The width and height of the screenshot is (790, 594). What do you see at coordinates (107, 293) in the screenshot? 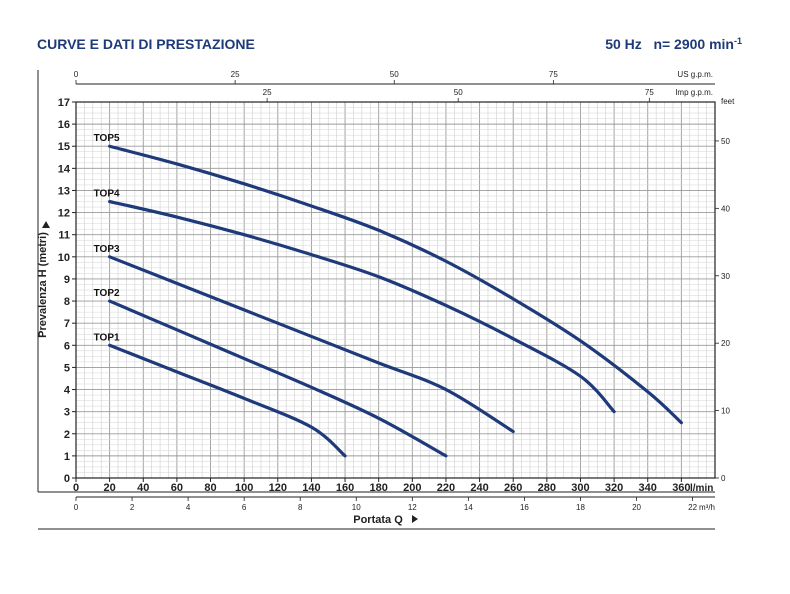
I see `curve-label-top2: TOP2` at bounding box center [107, 293].